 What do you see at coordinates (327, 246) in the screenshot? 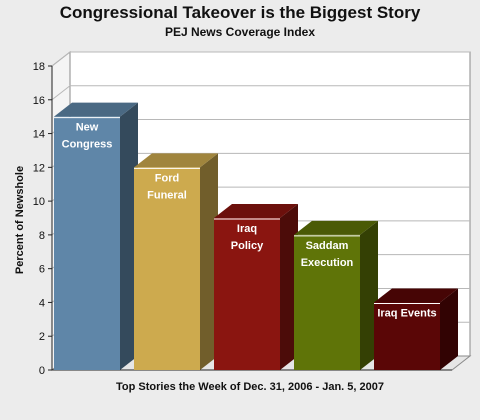
I see `bar-label: Saddam` at bounding box center [327, 246].